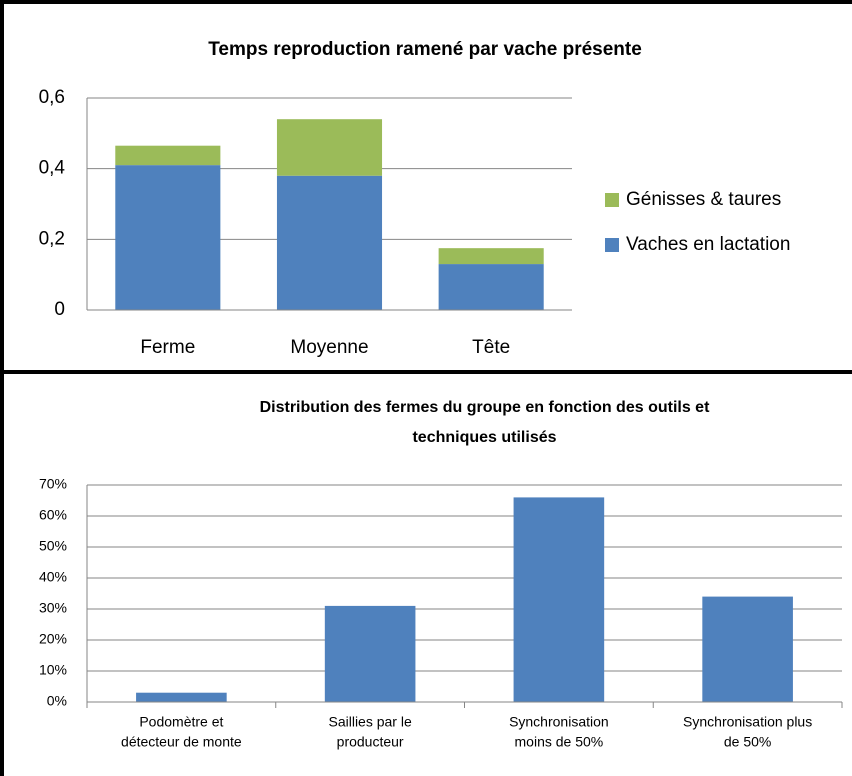  Describe the element at coordinates (53, 577) in the screenshot. I see `y-tick-label: 40%` at that location.